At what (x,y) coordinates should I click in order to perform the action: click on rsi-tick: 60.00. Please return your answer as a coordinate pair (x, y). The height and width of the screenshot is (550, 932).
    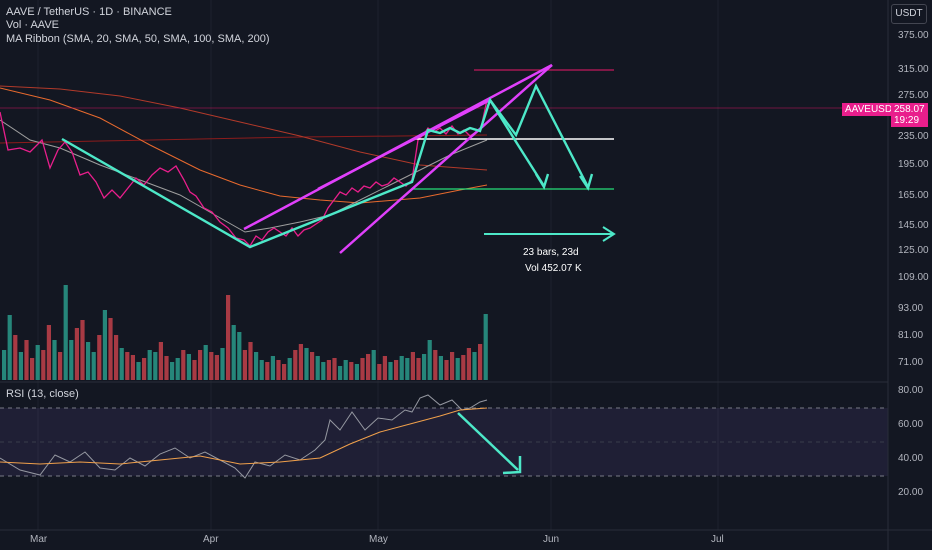
    Looking at the image, I should click on (911, 424).